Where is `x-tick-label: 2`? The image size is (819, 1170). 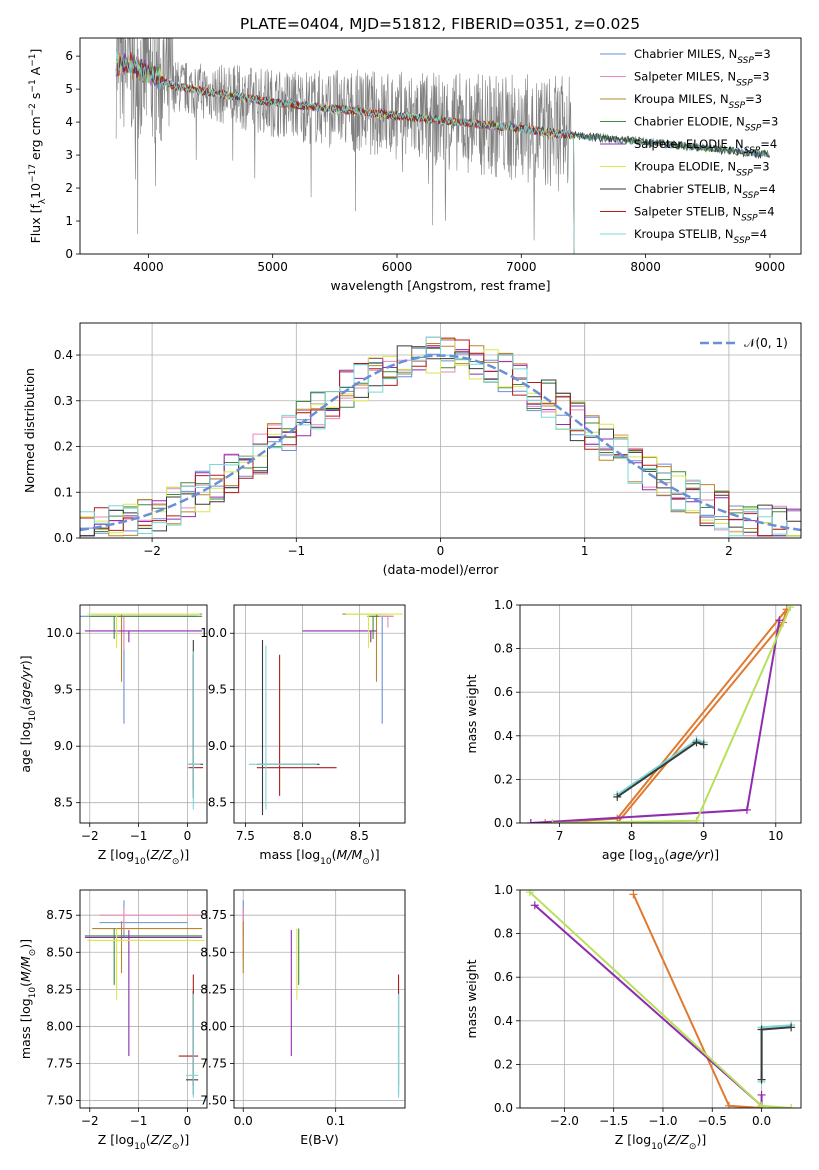 x-tick-label: 2 is located at coordinates (729, 551).